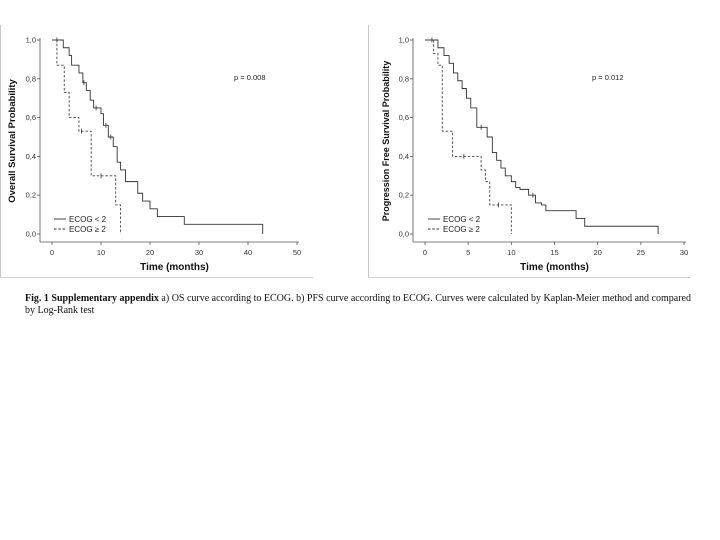 The height and width of the screenshot is (540, 720). Describe the element at coordinates (608, 77) in the screenshot. I see `p-value-annotation: p = 0.012` at that location.